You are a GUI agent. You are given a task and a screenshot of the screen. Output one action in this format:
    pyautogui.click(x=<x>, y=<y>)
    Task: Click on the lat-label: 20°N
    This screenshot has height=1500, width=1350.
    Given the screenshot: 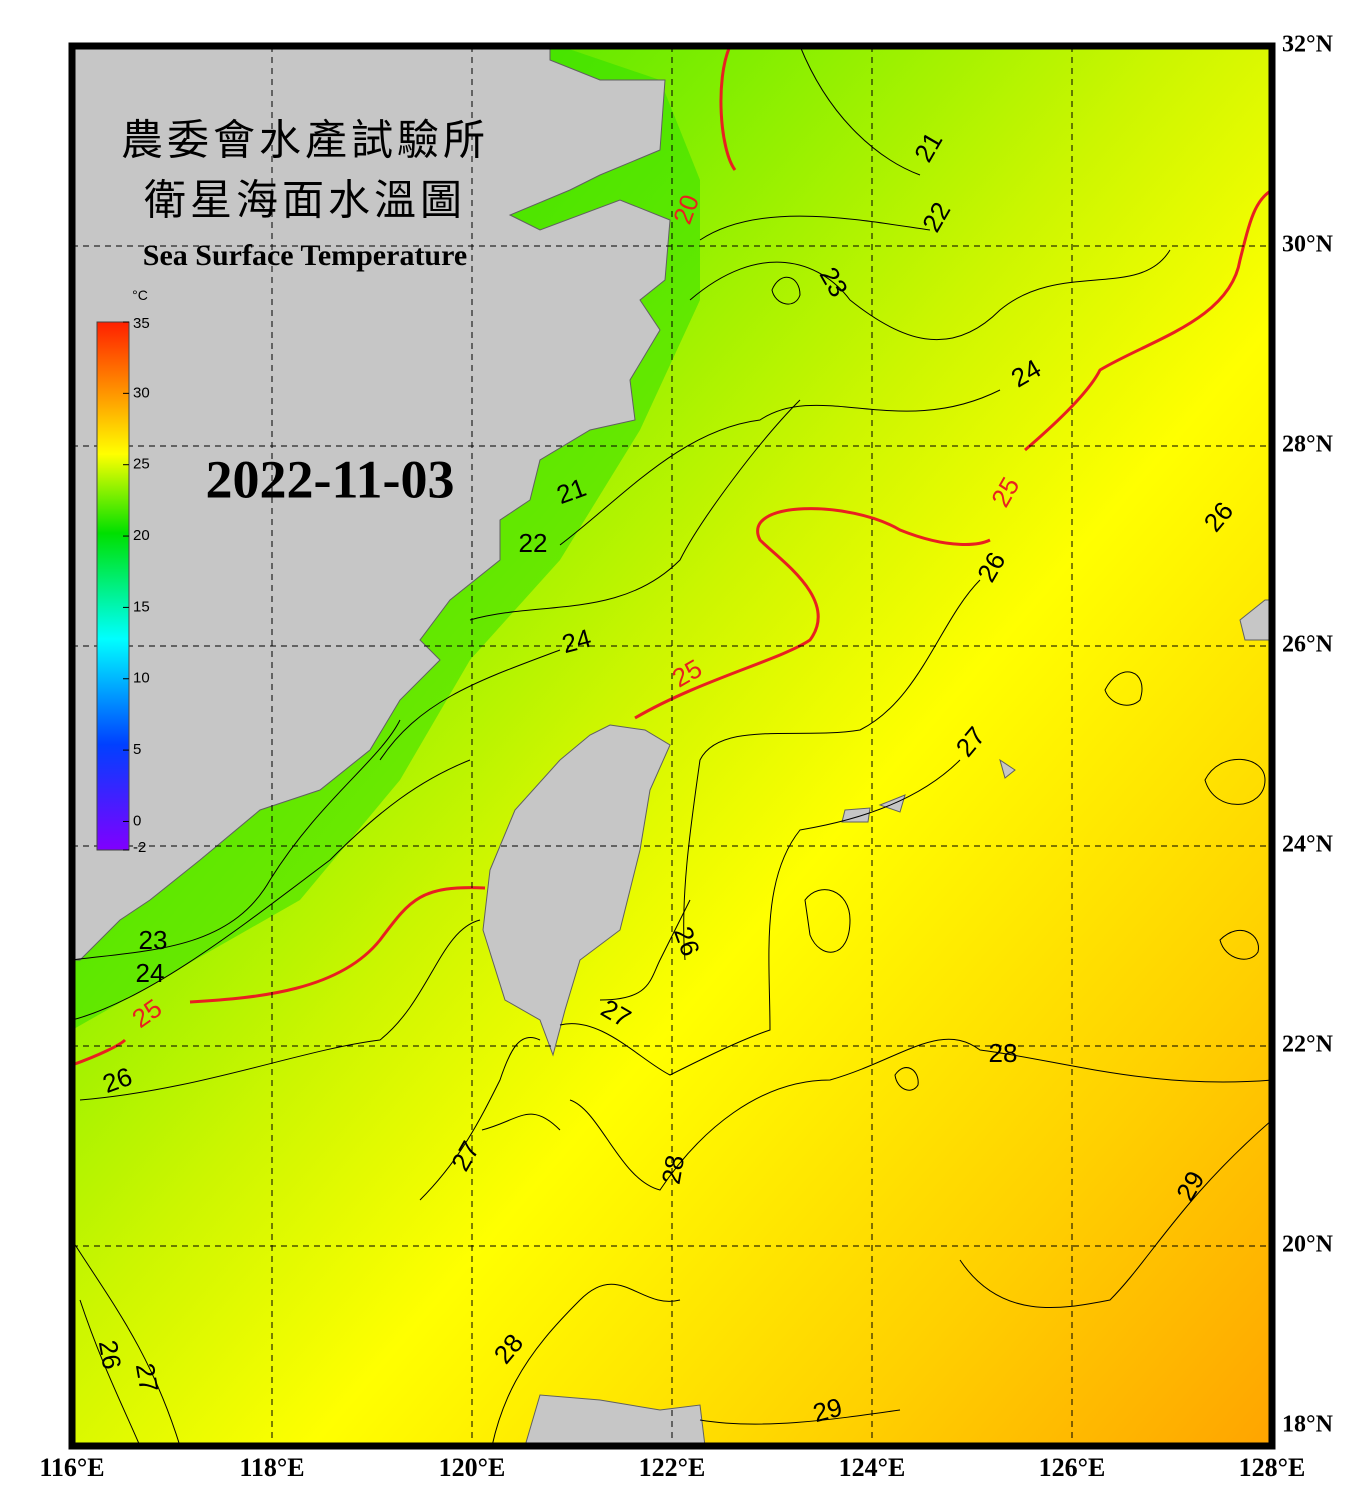 What is the action you would take?
    pyautogui.click(x=1308, y=1245)
    